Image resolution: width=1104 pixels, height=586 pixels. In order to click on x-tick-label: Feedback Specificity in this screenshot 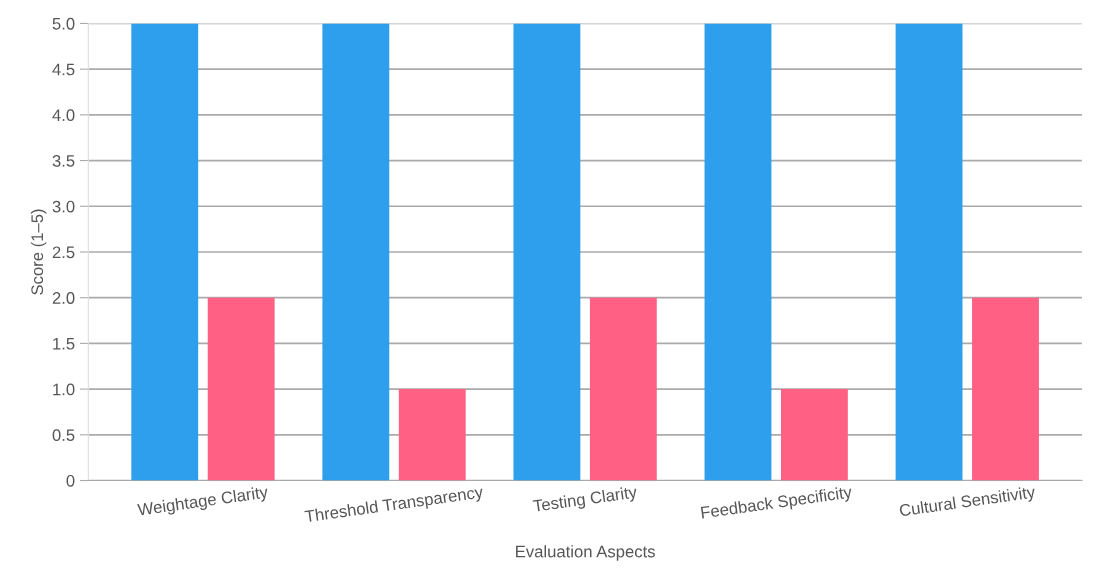, I will do `click(776, 503)`.